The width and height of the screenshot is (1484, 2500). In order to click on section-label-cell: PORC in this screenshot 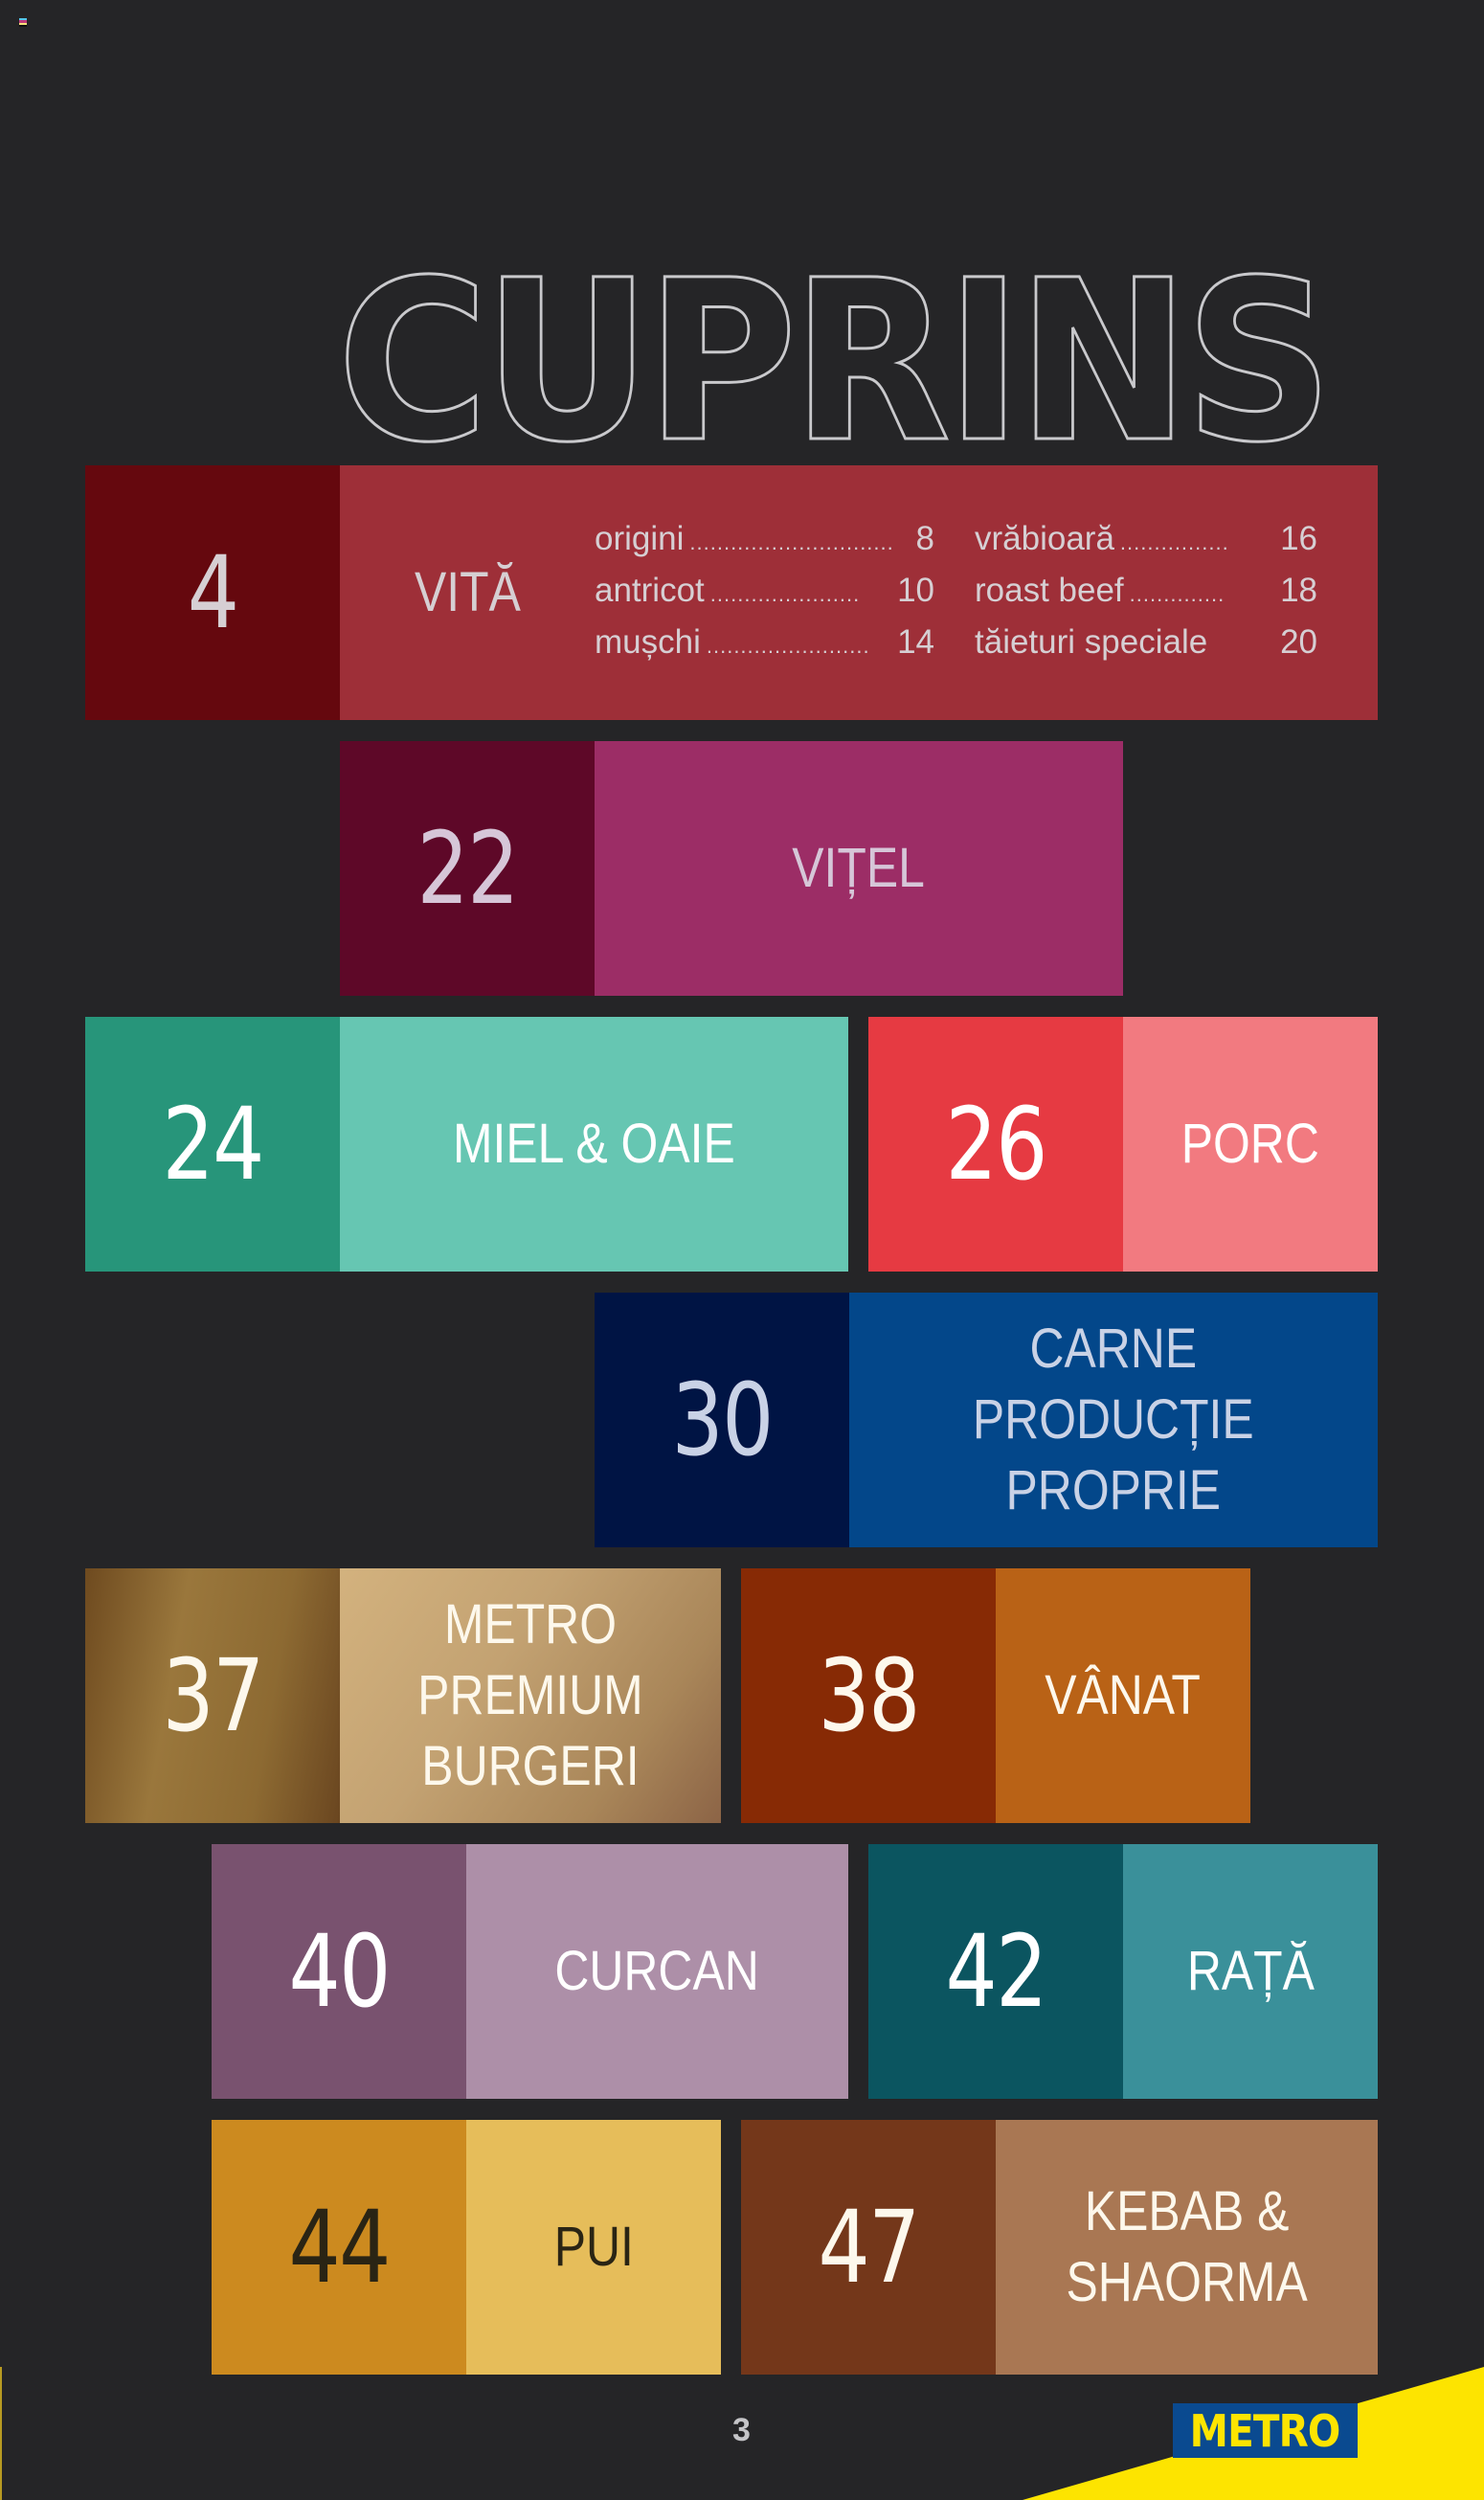, I will do `click(1250, 1144)`.